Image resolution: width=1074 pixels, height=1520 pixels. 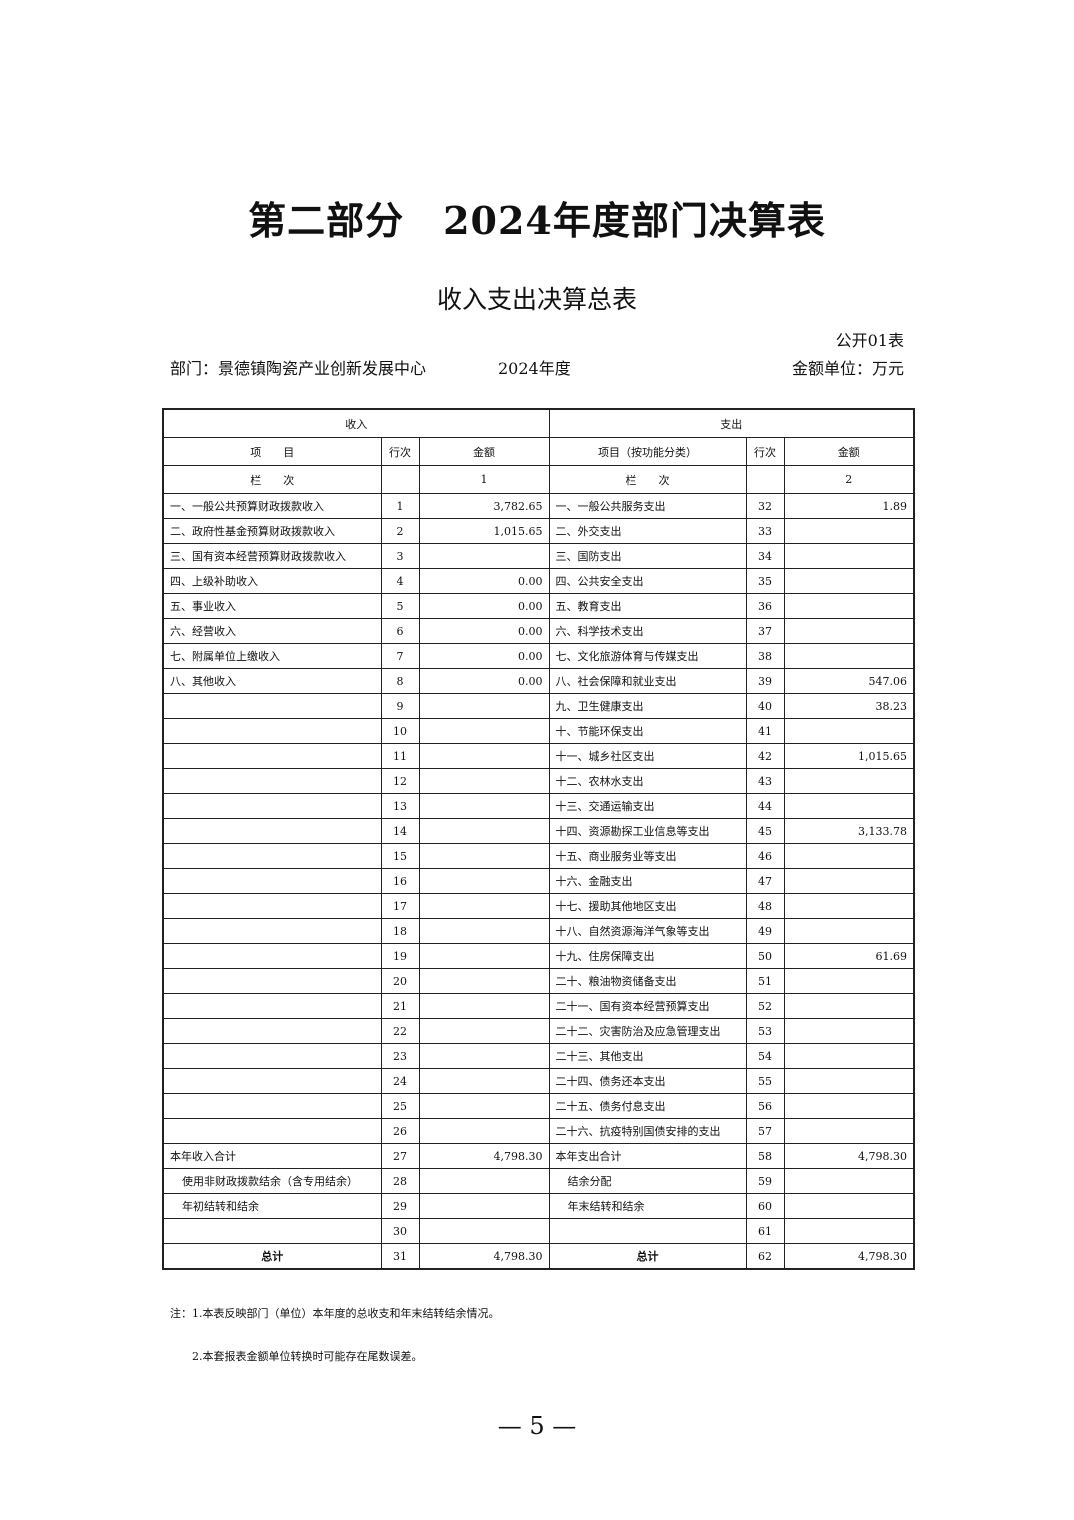 What do you see at coordinates (307, 1356) in the screenshot?
I see `note-2: 2.本套报表金额单位转换时可能存在尾数误差。` at bounding box center [307, 1356].